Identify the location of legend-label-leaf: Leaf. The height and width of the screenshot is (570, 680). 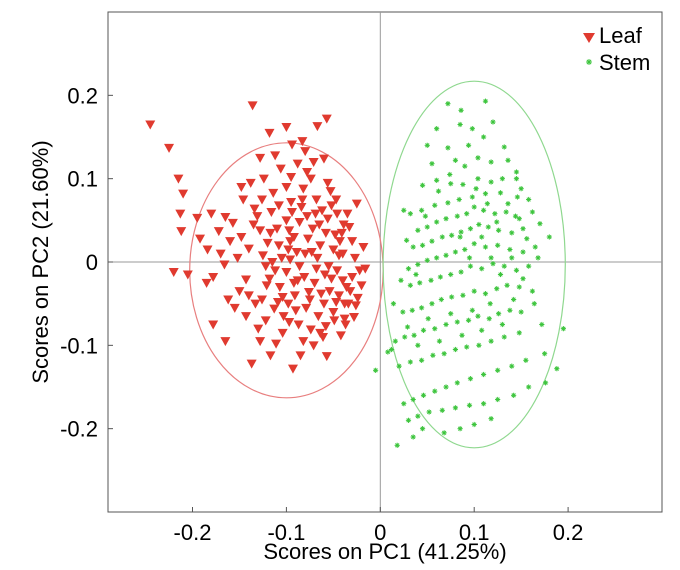
(621, 35).